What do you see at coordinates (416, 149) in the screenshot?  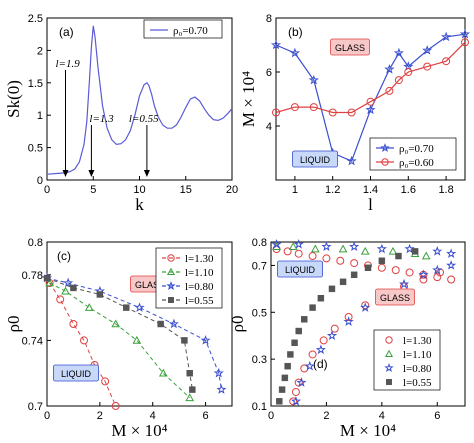 I see `legend-label: ρ₀=0.70` at bounding box center [416, 149].